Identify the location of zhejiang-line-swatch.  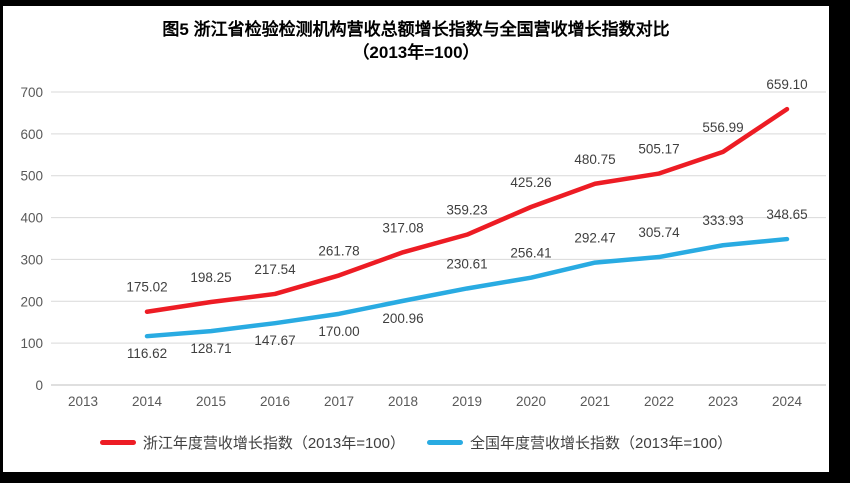
(117, 442).